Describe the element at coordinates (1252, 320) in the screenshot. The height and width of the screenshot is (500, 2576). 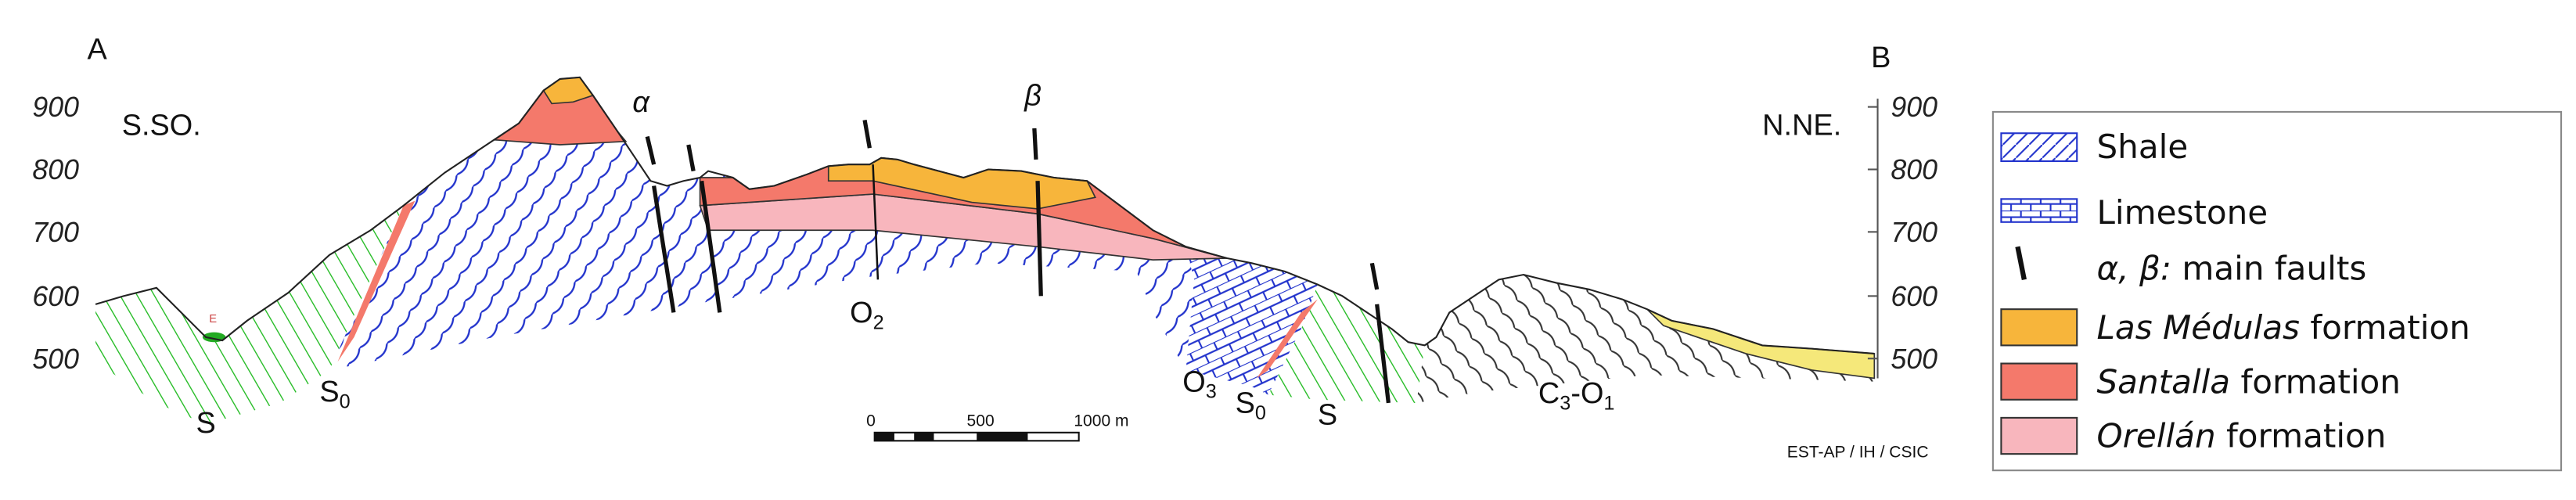
I see `limestone` at that location.